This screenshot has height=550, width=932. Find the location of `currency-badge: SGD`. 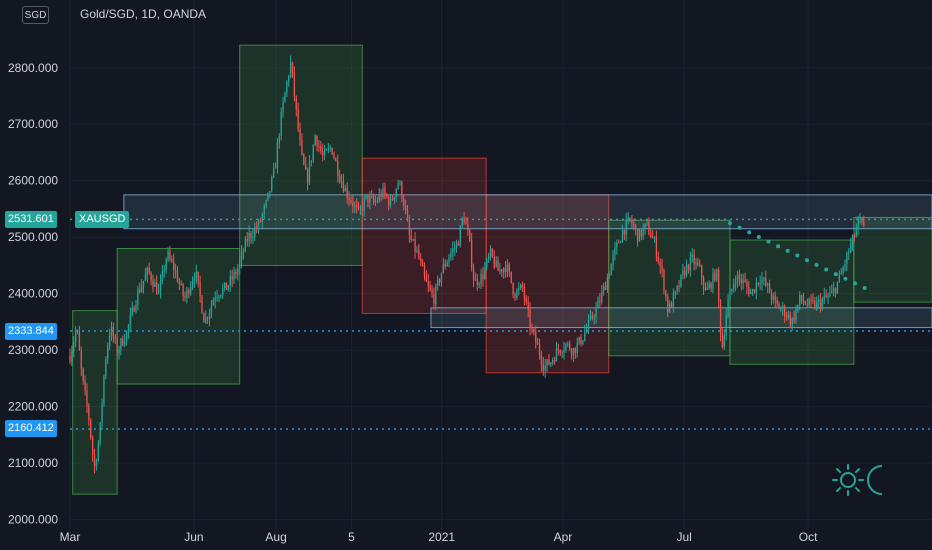

currency-badge: SGD is located at coordinates (35, 15).